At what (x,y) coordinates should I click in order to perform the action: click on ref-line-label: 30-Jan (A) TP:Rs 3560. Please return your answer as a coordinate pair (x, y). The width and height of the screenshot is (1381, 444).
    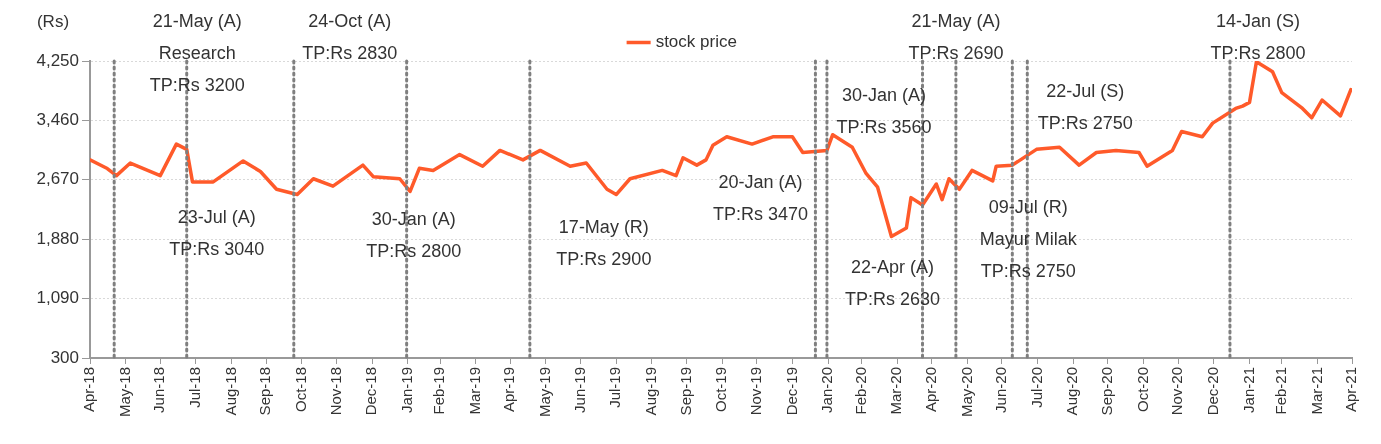
    Looking at the image, I should click on (884, 110).